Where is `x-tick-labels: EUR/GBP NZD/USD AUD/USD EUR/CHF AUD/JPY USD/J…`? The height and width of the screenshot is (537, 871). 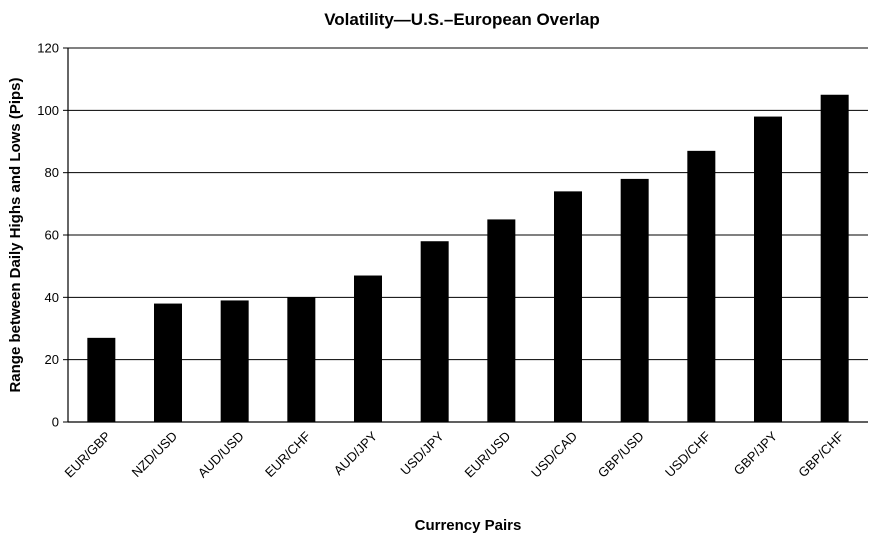 x-tick-labels: EUR/GBP NZD/USD AUD/USD EUR/CHF AUD/JPY USD/J… is located at coordinates (453, 454).